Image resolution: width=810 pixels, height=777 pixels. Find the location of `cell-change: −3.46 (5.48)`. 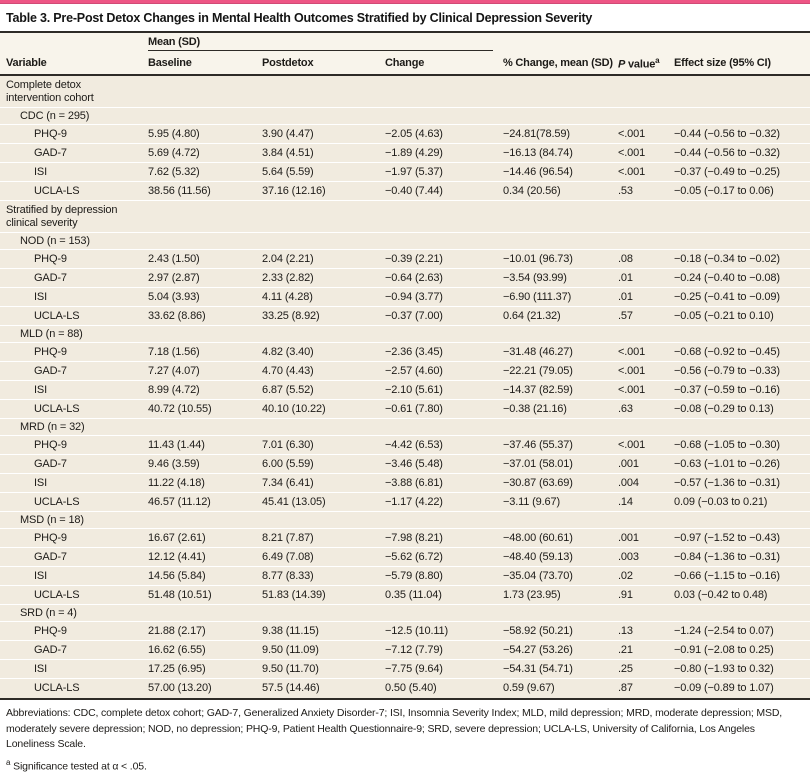

cell-change: −3.46 (5.48) is located at coordinates (414, 463).